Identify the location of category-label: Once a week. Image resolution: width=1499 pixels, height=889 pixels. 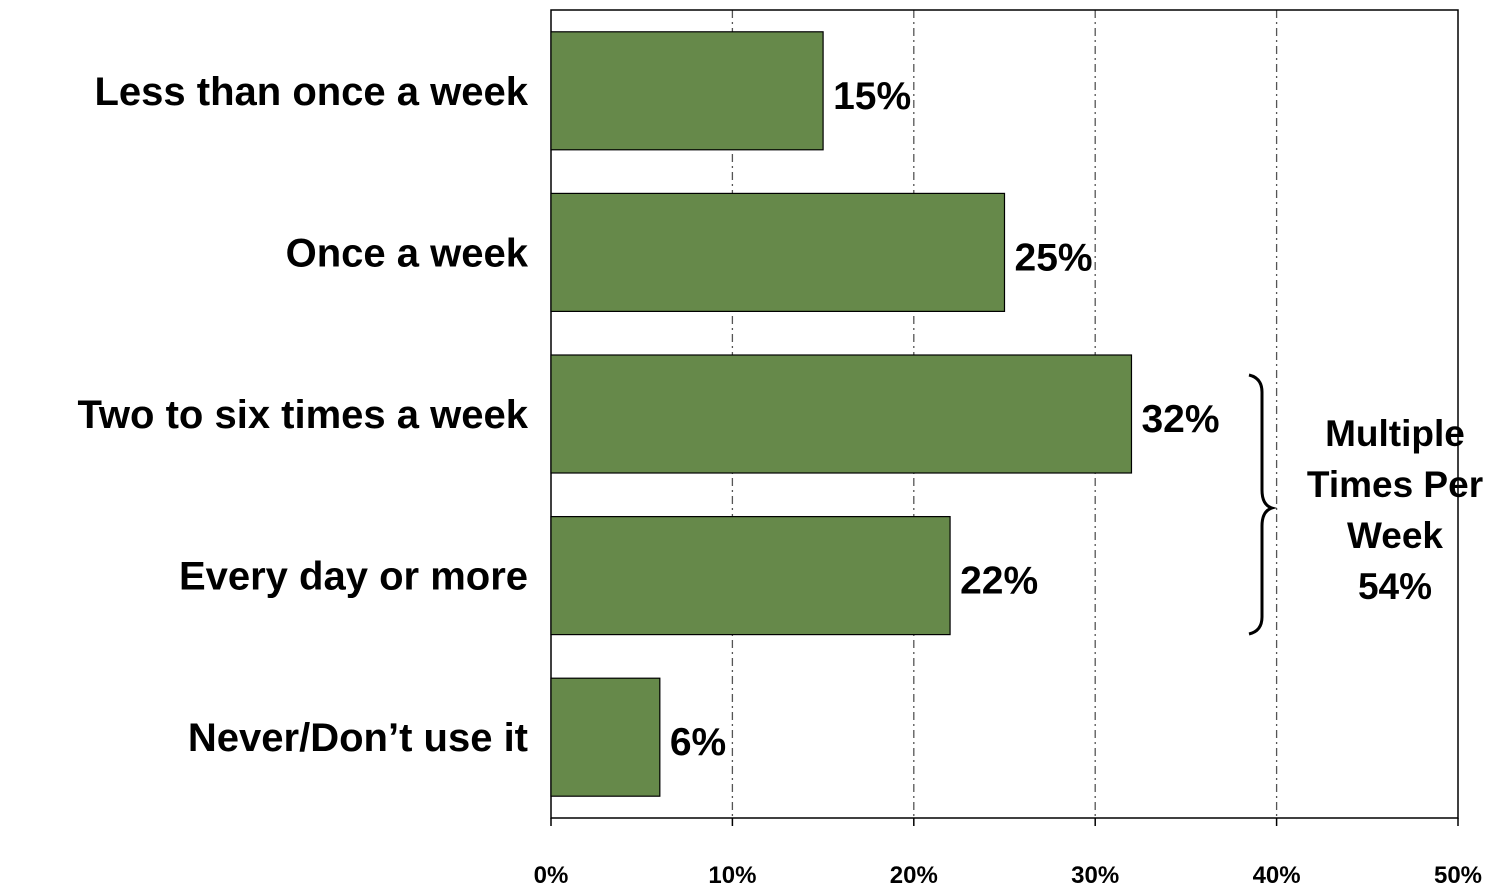
(407, 253).